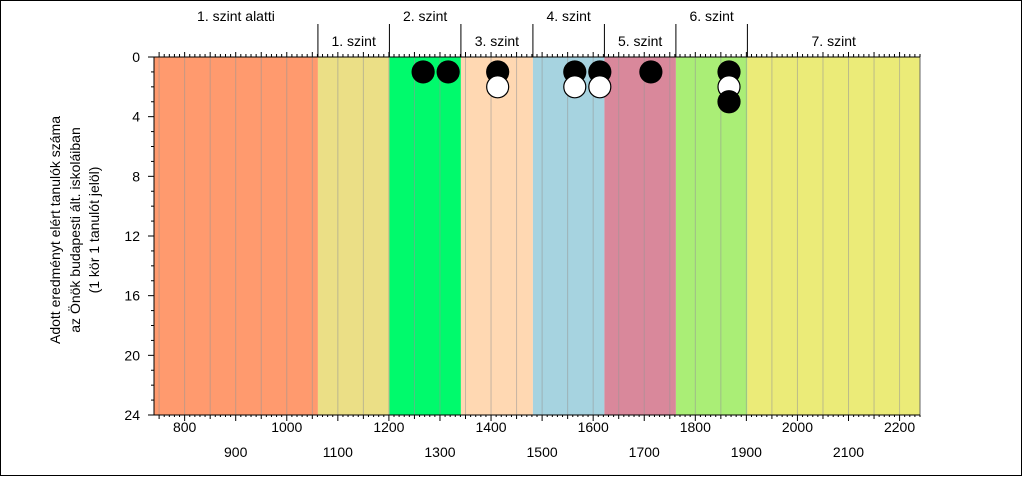 The image size is (1024, 478). I want to click on level-label: 1. szint, so click(353, 41).